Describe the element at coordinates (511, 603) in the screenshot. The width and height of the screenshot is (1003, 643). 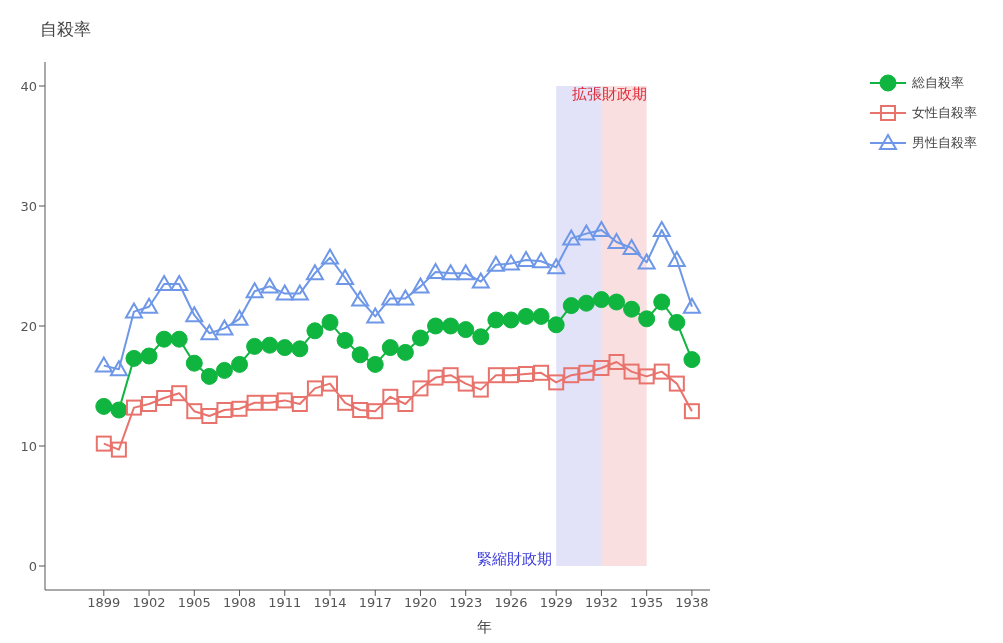
I see `x-tick-label: 1926` at that location.